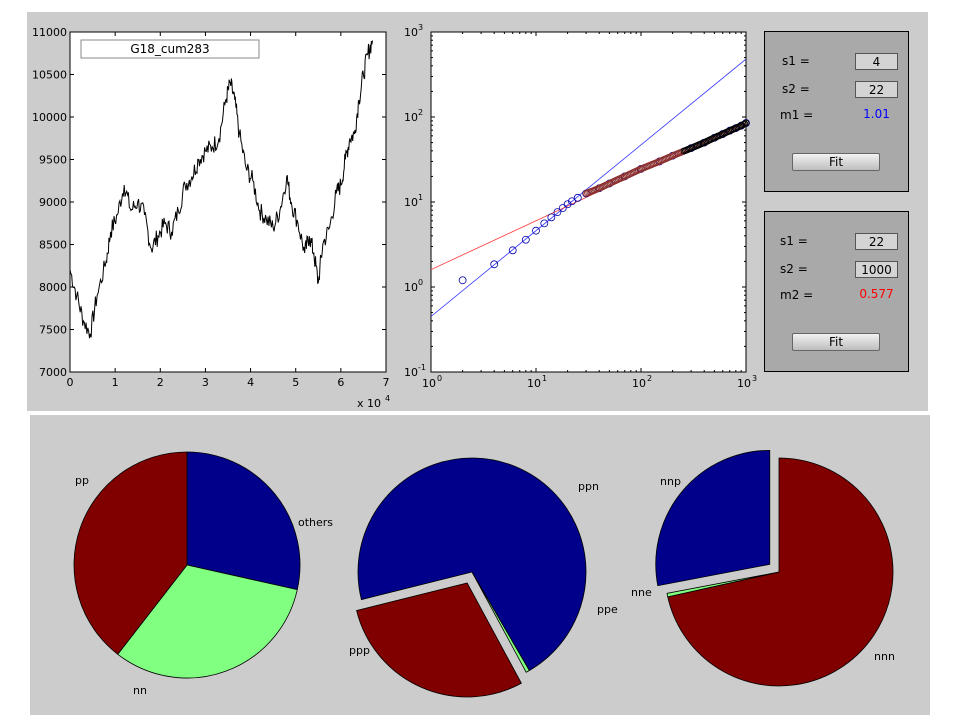  Describe the element at coordinates (754, 378) in the screenshot. I see `x-tick-exponent: 3` at that location.